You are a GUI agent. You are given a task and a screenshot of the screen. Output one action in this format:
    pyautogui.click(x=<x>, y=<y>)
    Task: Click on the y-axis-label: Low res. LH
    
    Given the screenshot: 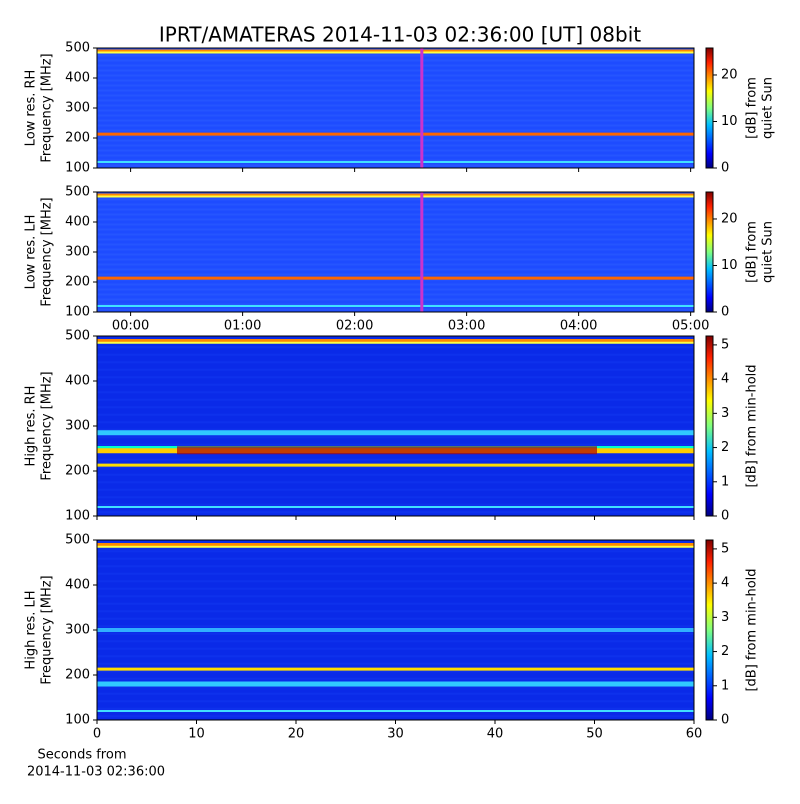 What is the action you would take?
    pyautogui.click(x=31, y=252)
    